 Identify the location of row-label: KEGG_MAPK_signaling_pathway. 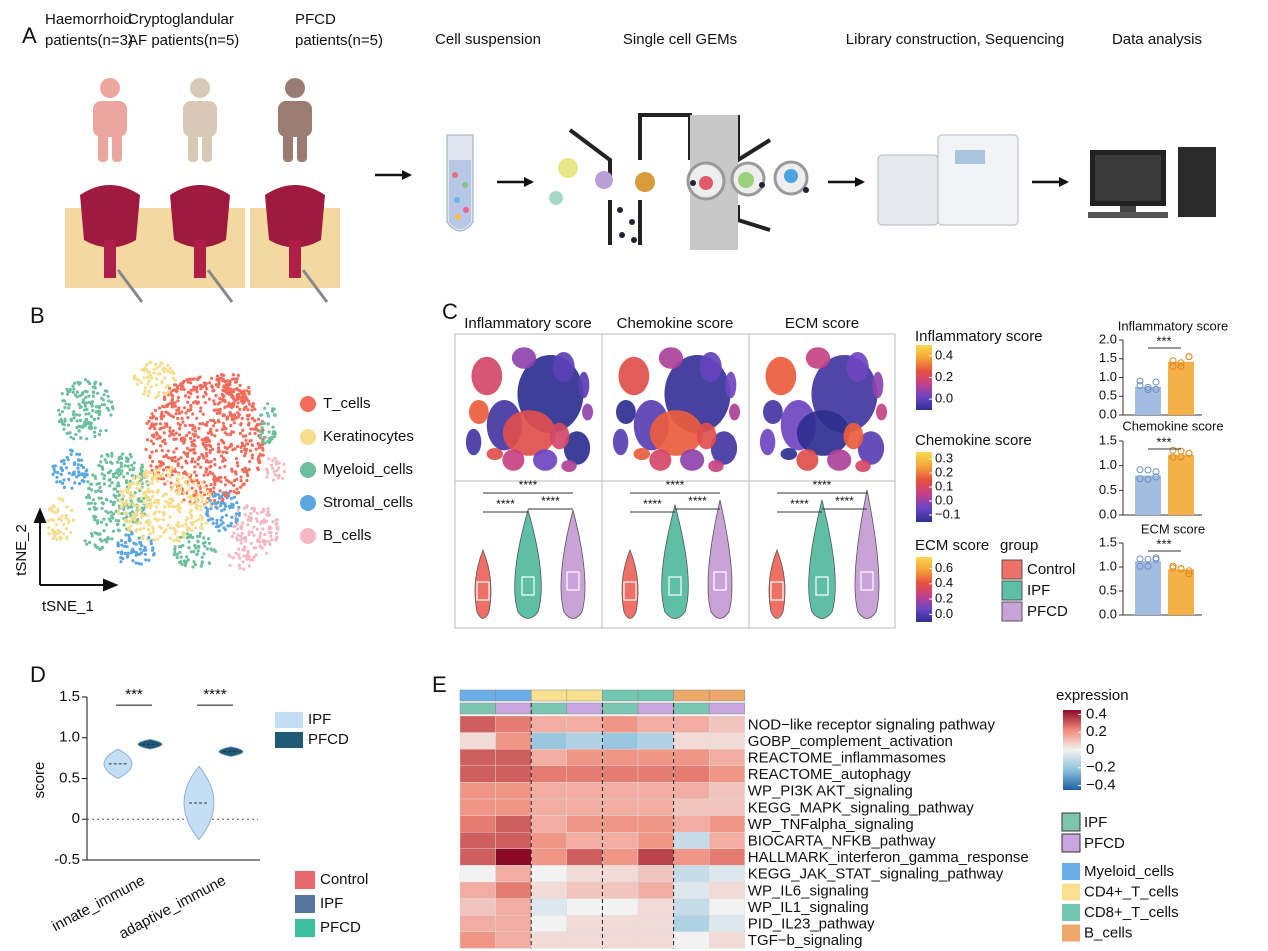
(861, 807).